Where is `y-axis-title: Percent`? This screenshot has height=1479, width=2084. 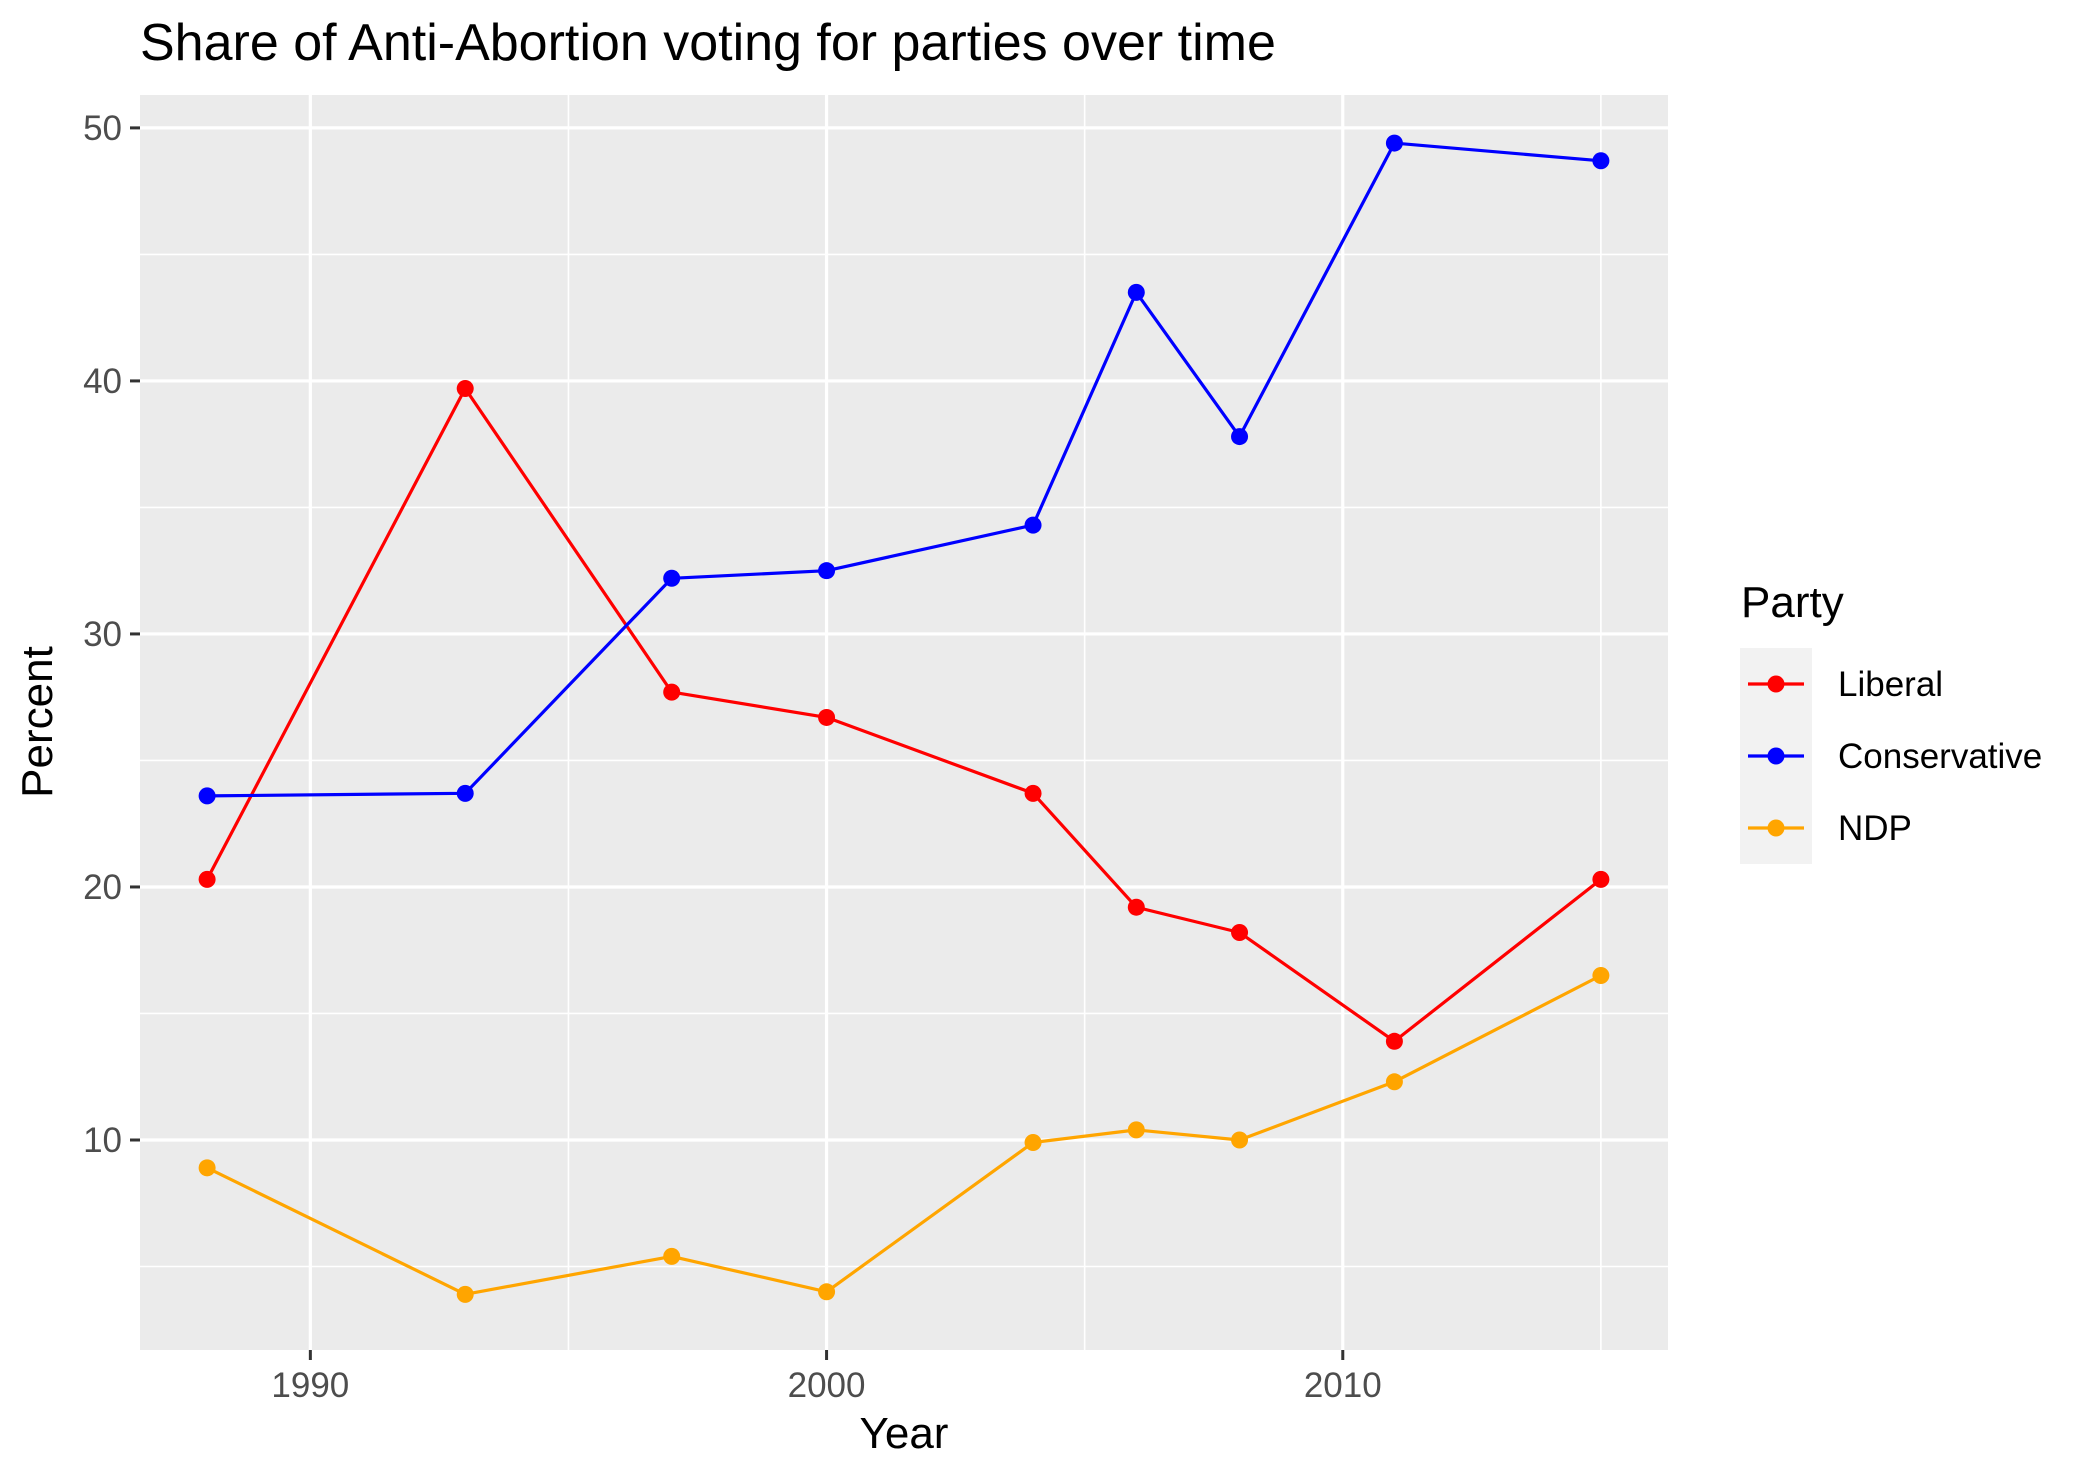
y-axis-title: Percent is located at coordinates (37, 722).